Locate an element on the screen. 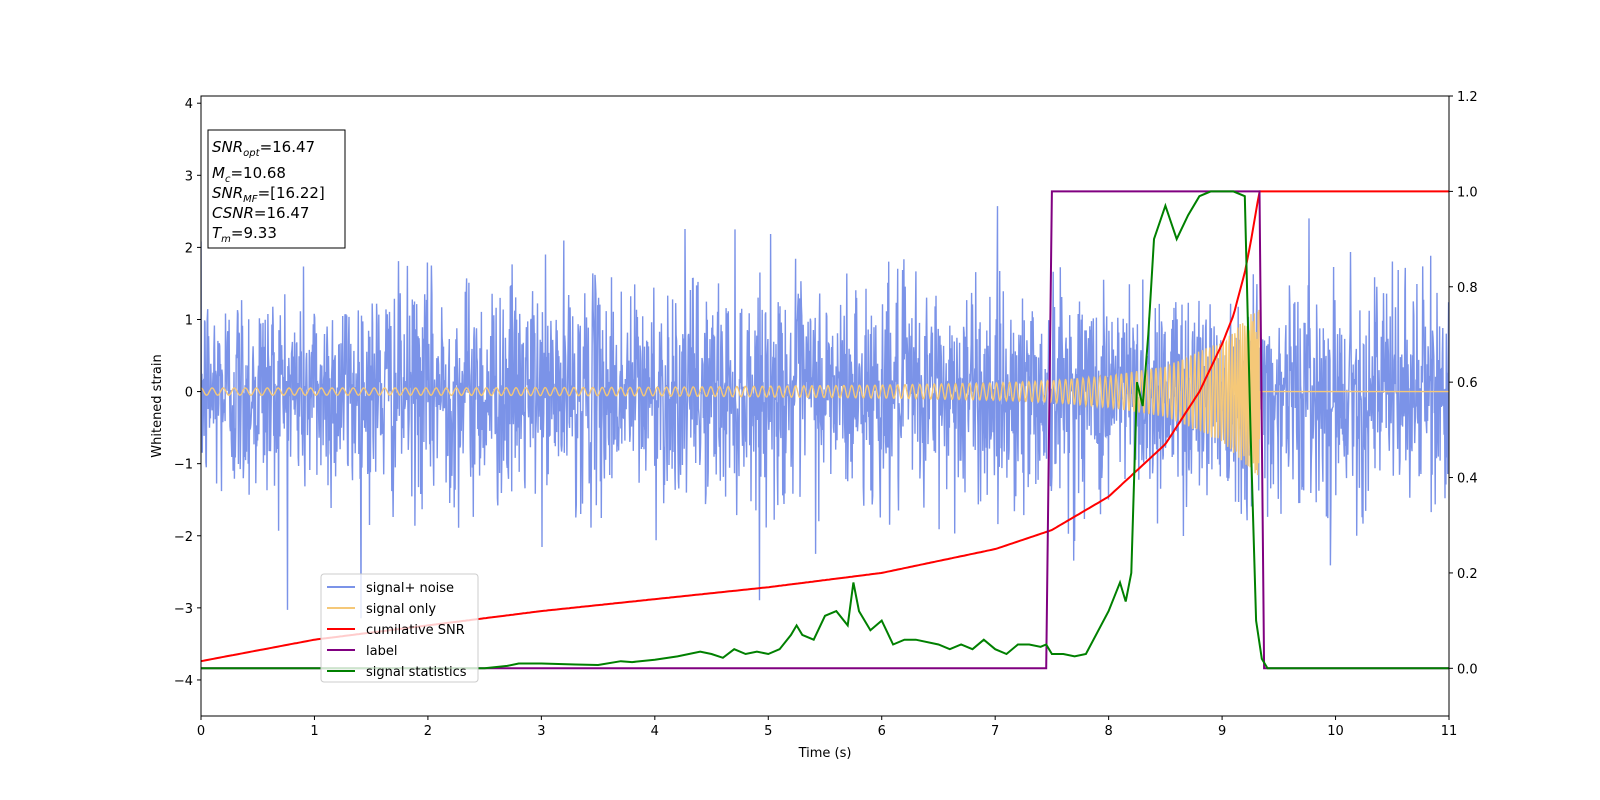 This screenshot has width=1600, height=800. legend-label: label is located at coordinates (381, 651).